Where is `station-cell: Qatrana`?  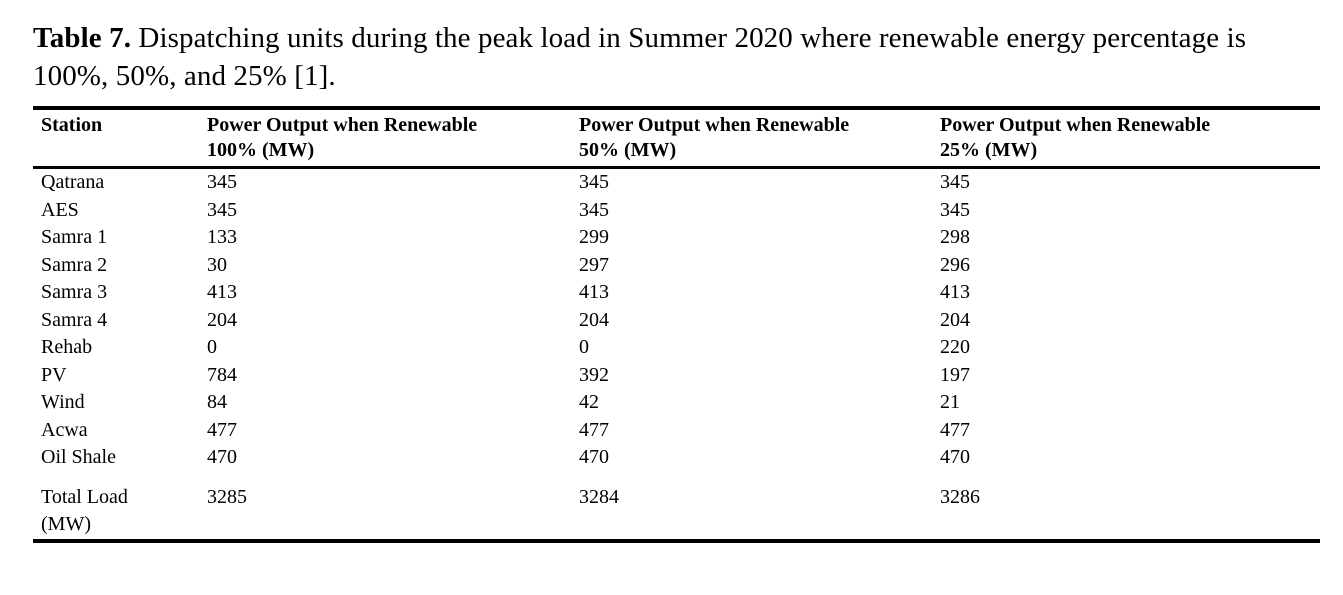 station-cell: Qatrana is located at coordinates (73, 182).